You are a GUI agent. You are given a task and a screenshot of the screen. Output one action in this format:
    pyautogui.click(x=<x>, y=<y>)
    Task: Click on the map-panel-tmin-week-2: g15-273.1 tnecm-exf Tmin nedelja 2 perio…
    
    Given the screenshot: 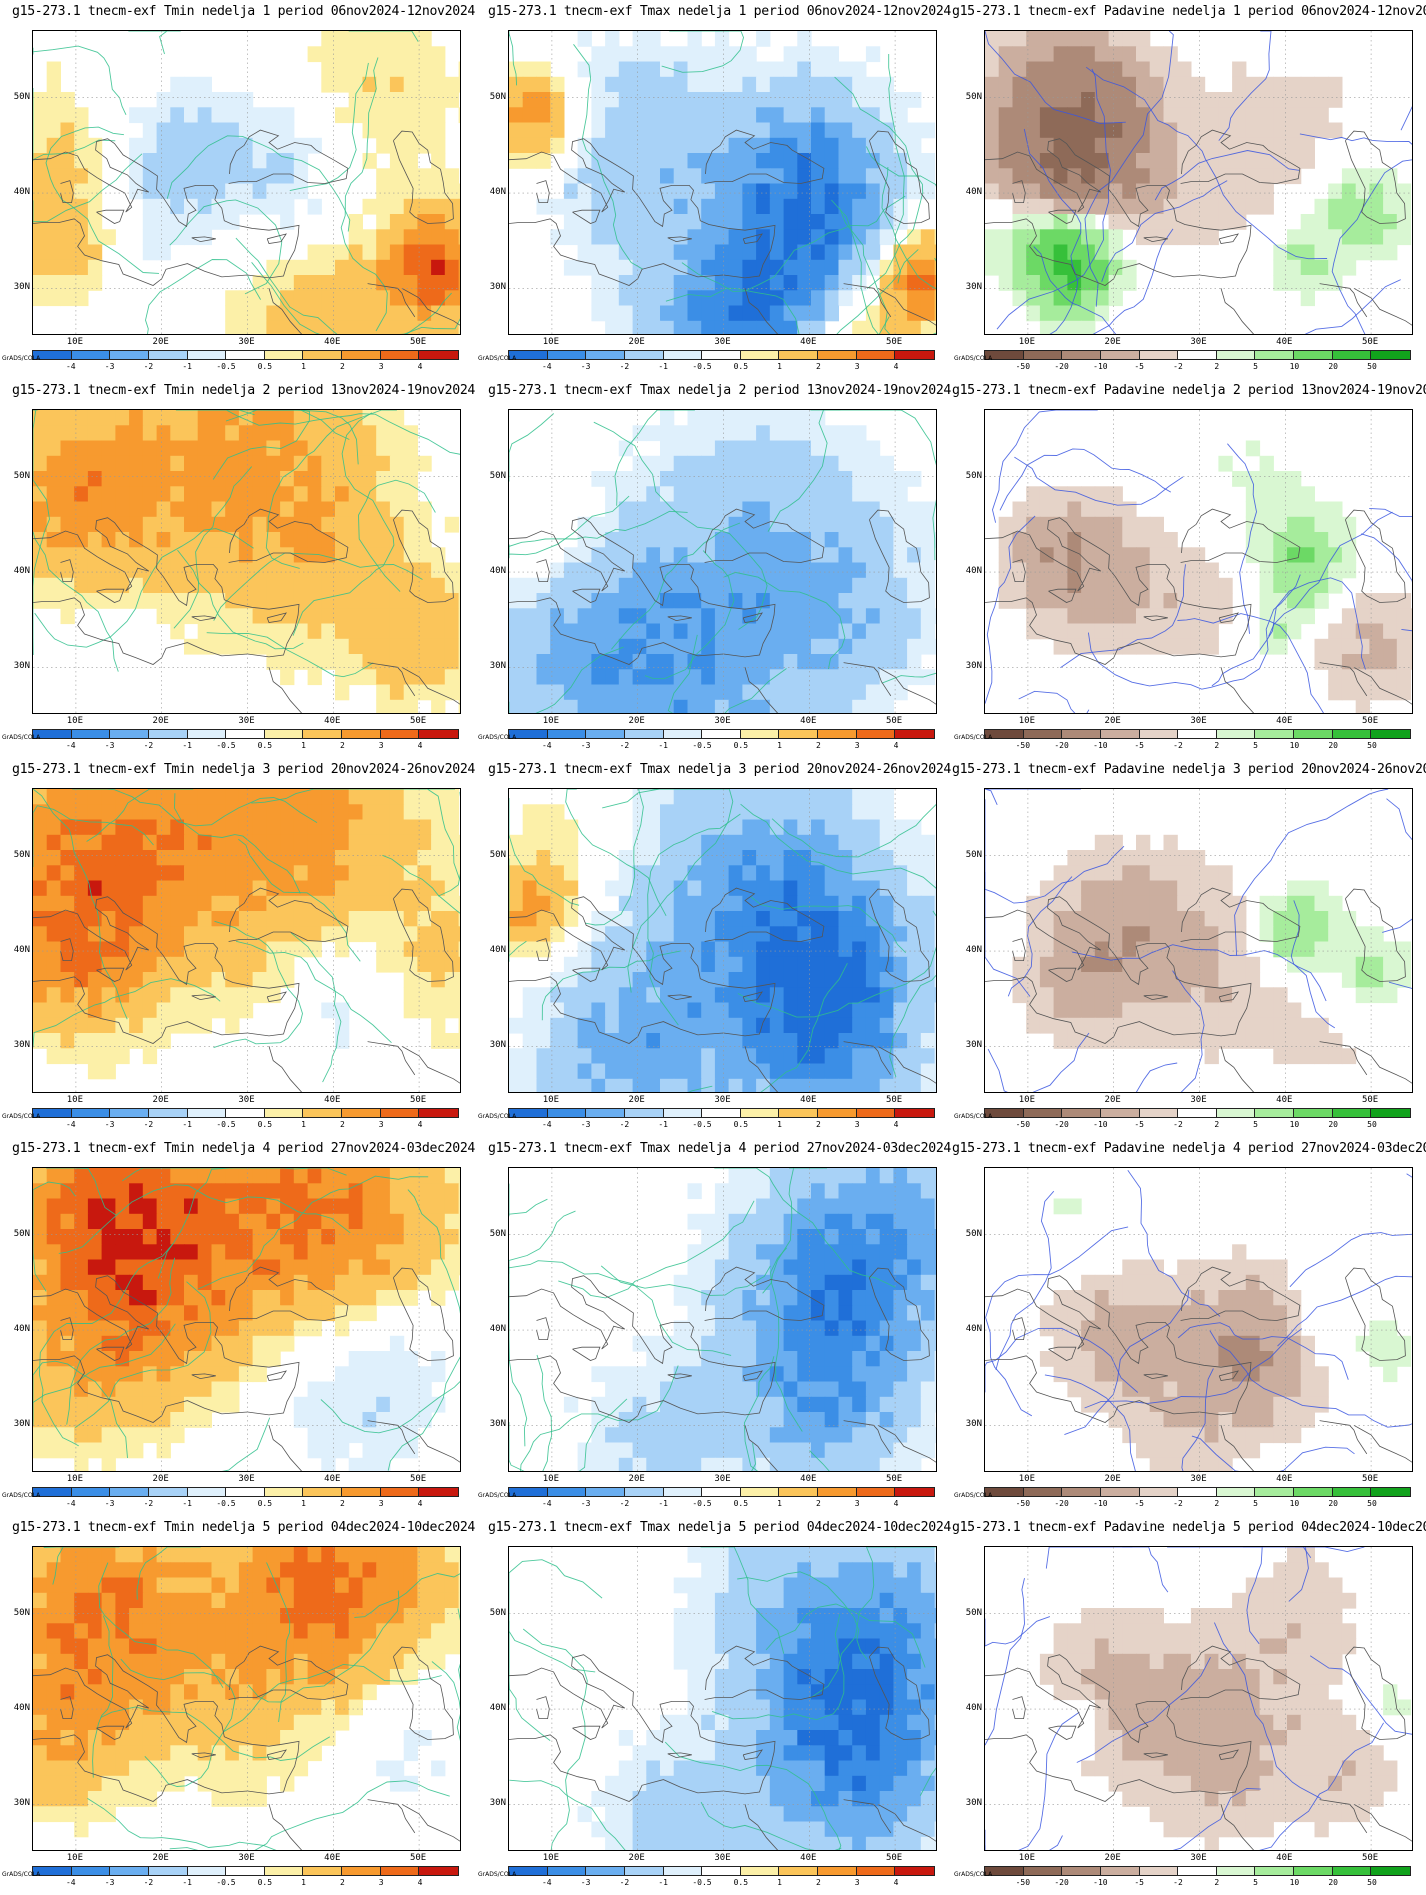 What is the action you would take?
    pyautogui.click(x=237, y=568)
    